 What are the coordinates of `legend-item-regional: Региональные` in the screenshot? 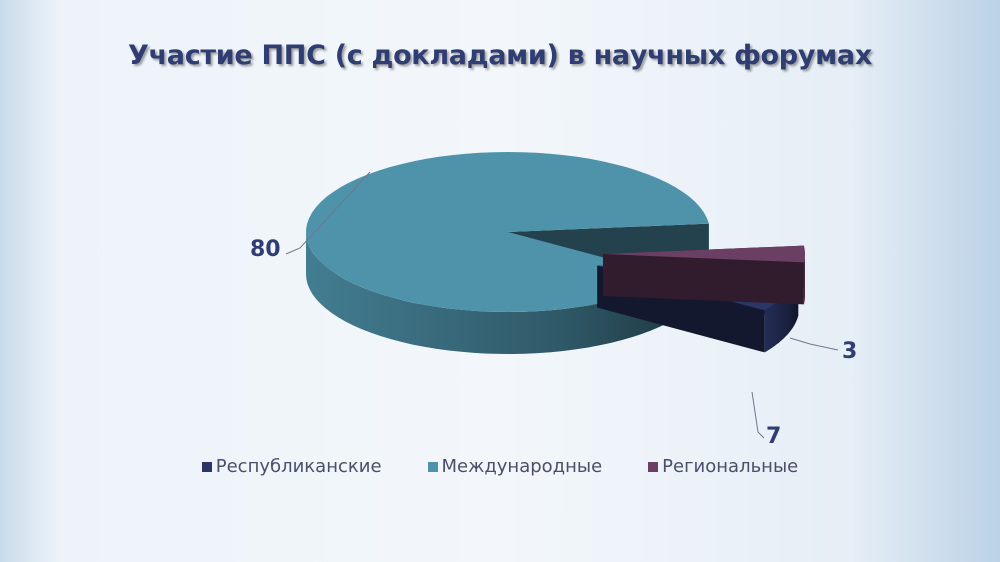 It's located at (723, 466).